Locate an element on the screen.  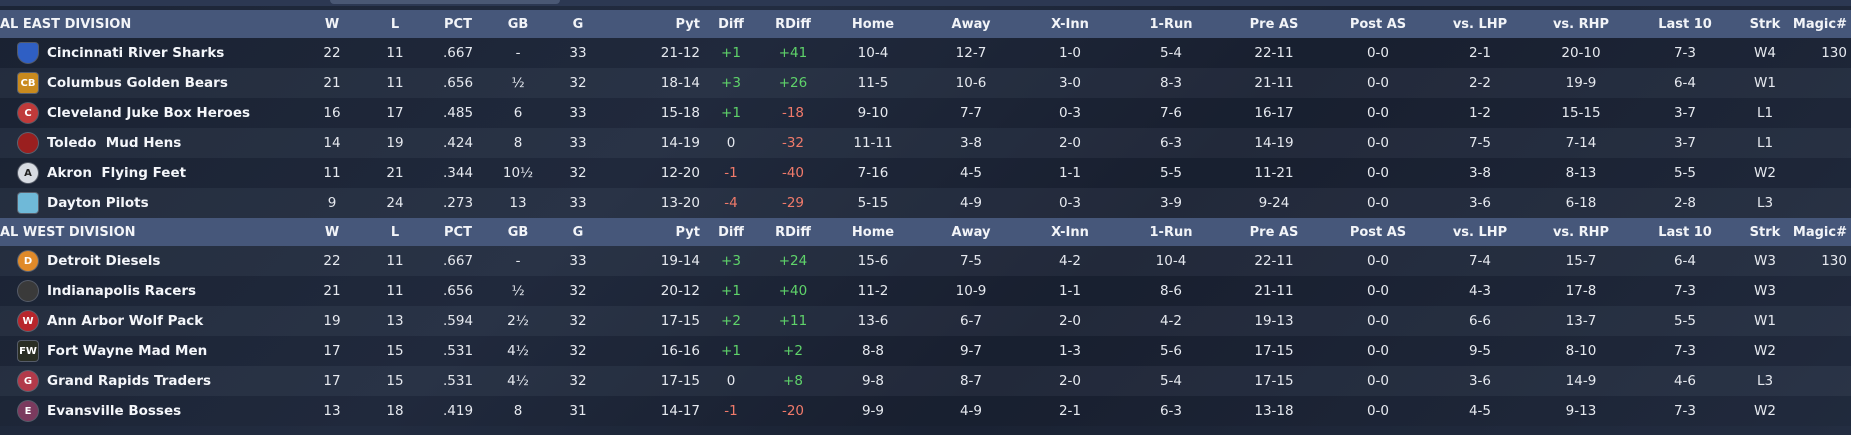
team-cell: D Detroit Diesels is located at coordinates (150, 261).